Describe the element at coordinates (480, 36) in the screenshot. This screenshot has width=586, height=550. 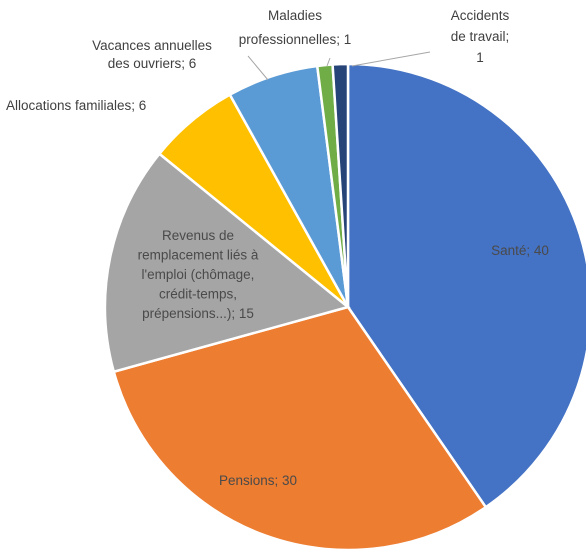
I see `slice-label: Accidents de travail; 1` at that location.